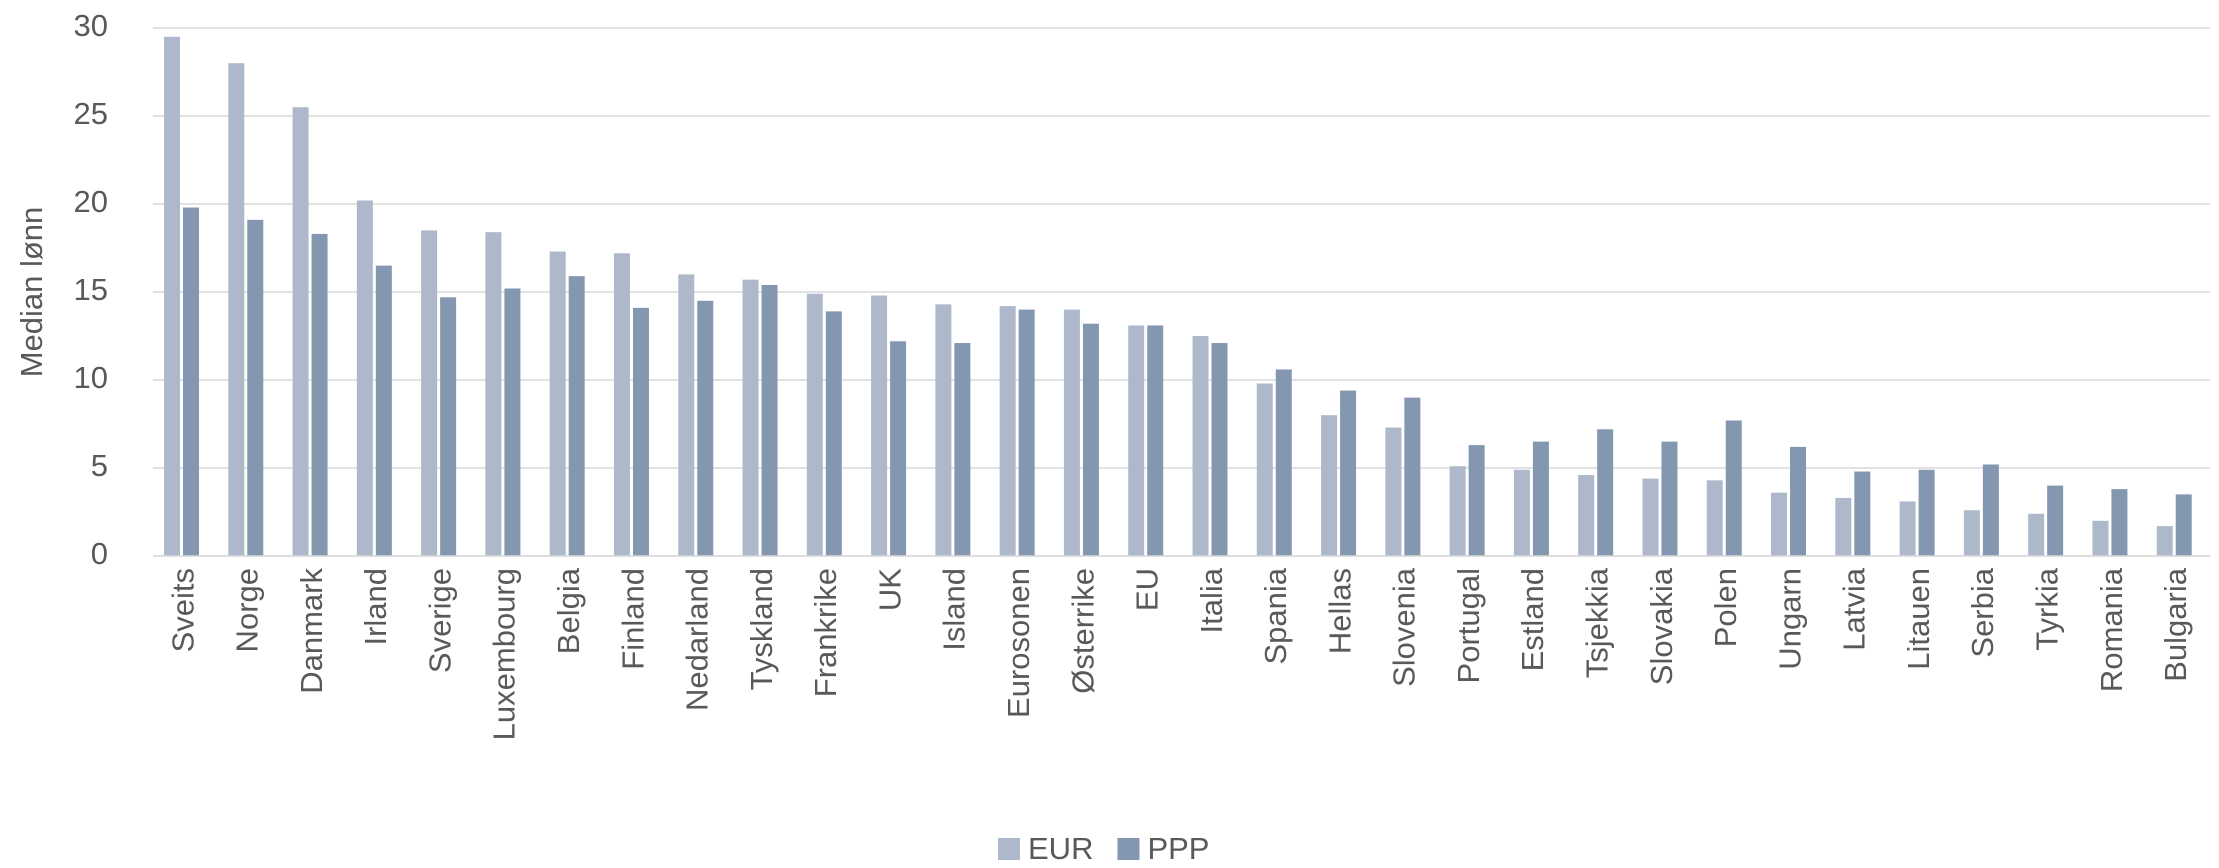  Describe the element at coordinates (761, 629) in the screenshot. I see `x-tick-label: Tyskland` at that location.